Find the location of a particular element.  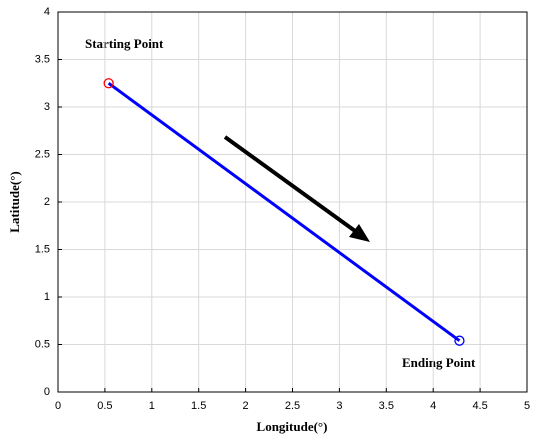

y-tick-label: 0.5 is located at coordinates (42, 344).